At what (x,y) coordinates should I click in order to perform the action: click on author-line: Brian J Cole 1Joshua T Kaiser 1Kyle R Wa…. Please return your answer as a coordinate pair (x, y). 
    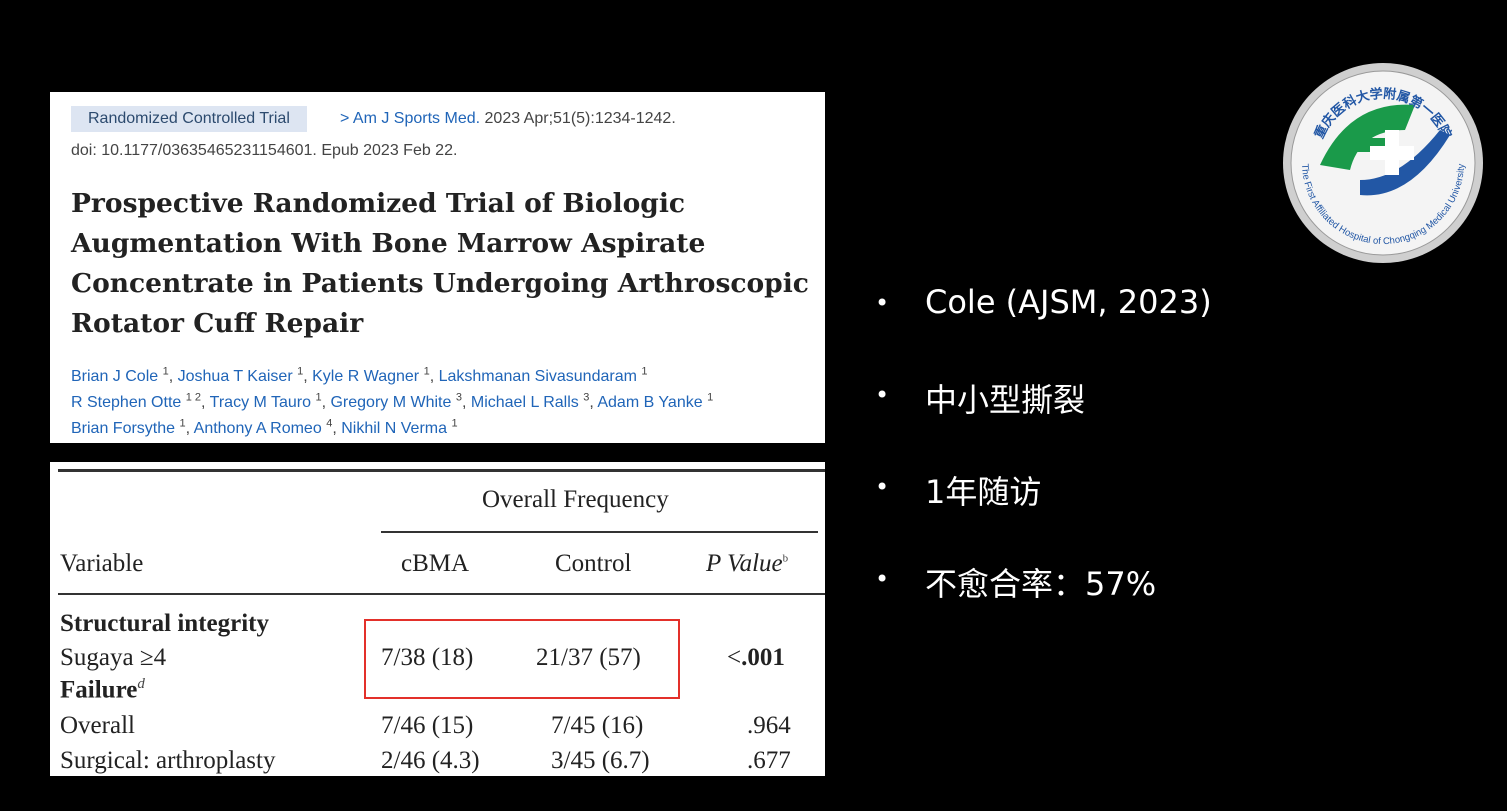
    Looking at the image, I should click on (359, 376).